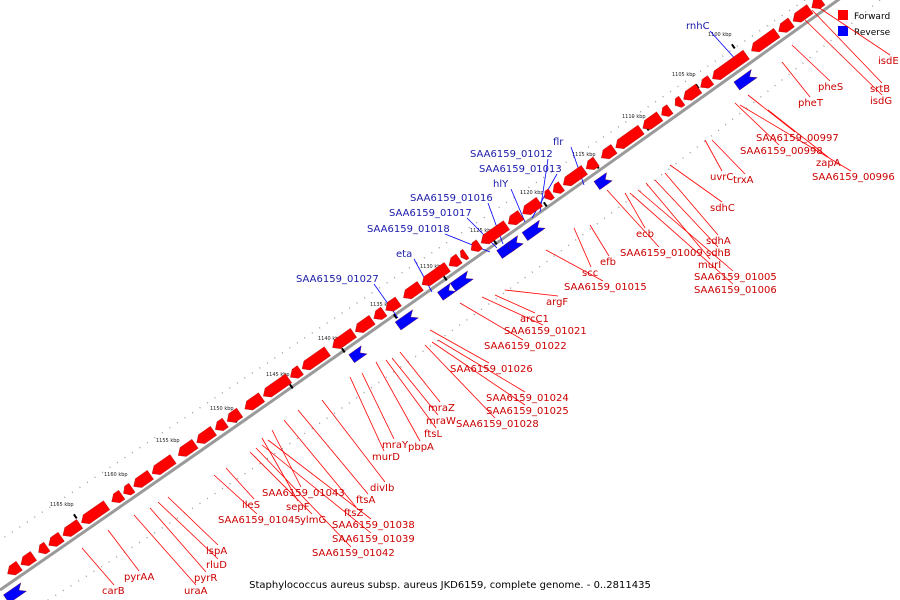 This screenshot has height=600, width=900. Describe the element at coordinates (608, 262) in the screenshot. I see `gene-label-forward: efb` at that location.